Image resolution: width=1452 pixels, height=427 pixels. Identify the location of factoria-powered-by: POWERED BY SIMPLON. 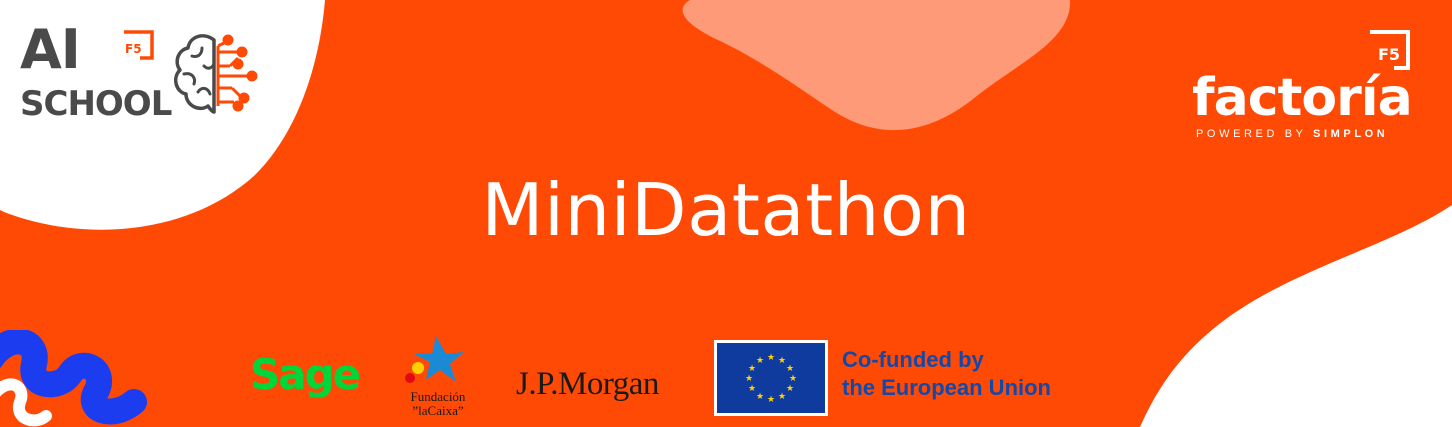
(1292, 134).